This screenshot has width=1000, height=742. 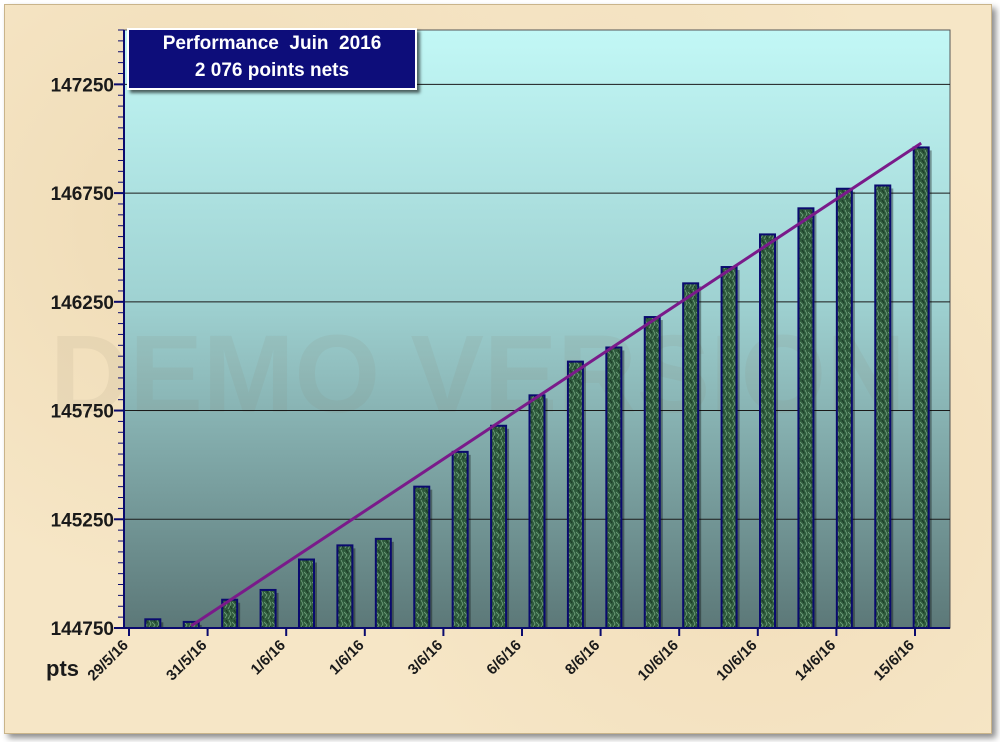 I want to click on chart-title-box: Performance Juin 2016 2 076 points nets, so click(x=272, y=59).